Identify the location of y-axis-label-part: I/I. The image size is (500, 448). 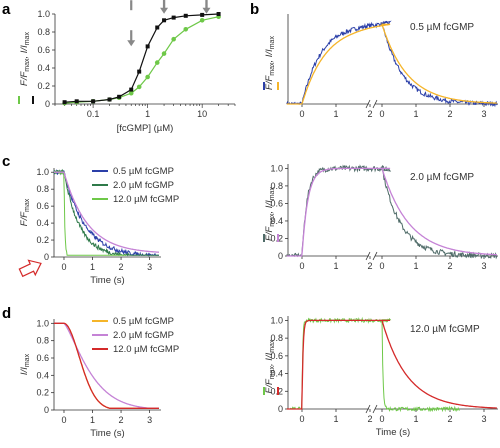
(24, 371).